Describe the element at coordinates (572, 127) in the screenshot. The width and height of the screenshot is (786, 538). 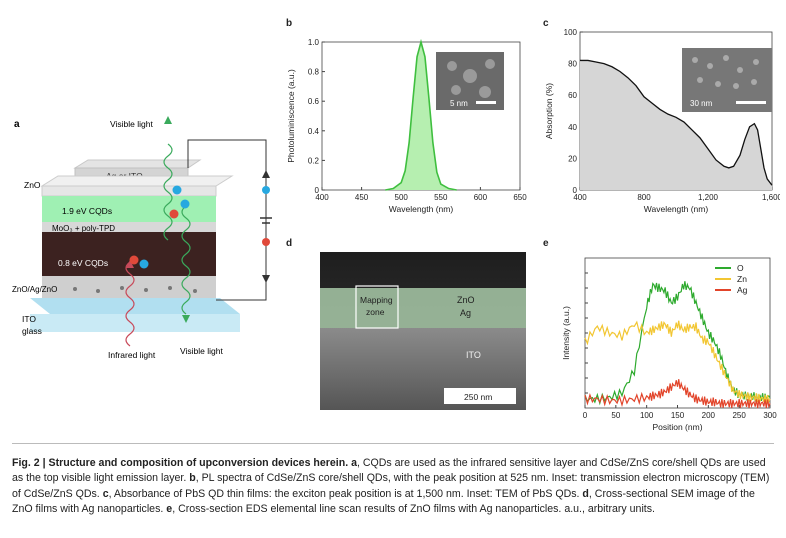
I see `y-tick-label: 40` at that location.